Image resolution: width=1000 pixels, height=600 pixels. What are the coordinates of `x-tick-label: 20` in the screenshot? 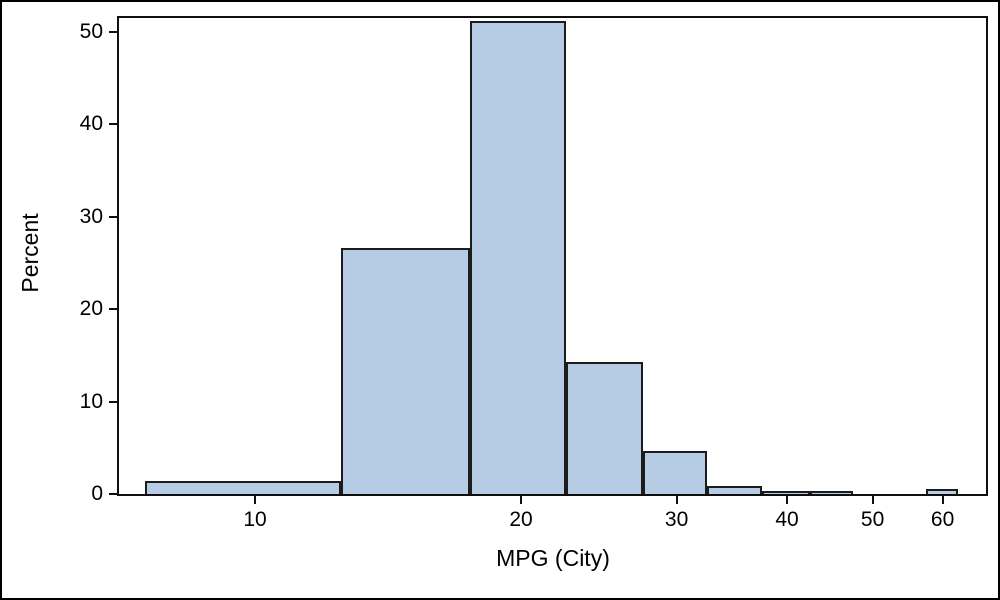 It's located at (521, 519).